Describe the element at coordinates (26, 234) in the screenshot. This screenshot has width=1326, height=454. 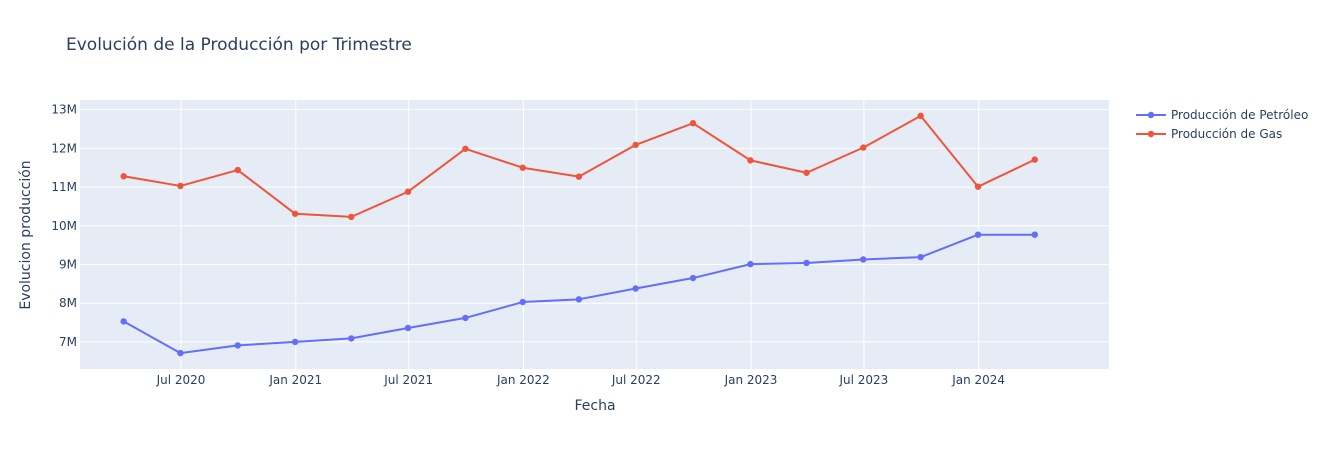
I see `y-axis-title: Evolucion producción` at that location.